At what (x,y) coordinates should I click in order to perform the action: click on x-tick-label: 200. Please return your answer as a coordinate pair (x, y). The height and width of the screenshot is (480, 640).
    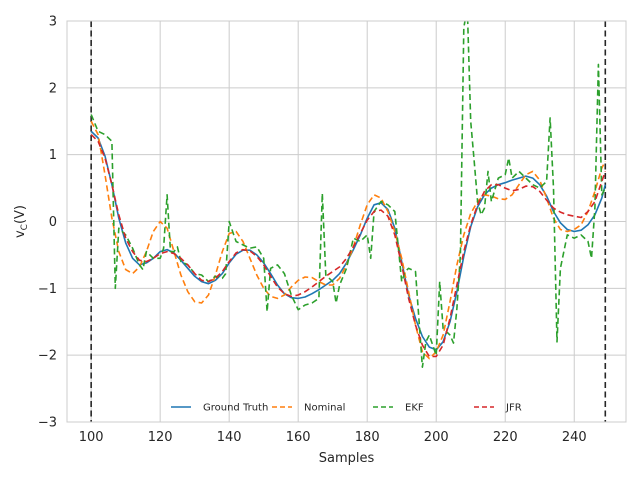
    Looking at the image, I should click on (436, 437).